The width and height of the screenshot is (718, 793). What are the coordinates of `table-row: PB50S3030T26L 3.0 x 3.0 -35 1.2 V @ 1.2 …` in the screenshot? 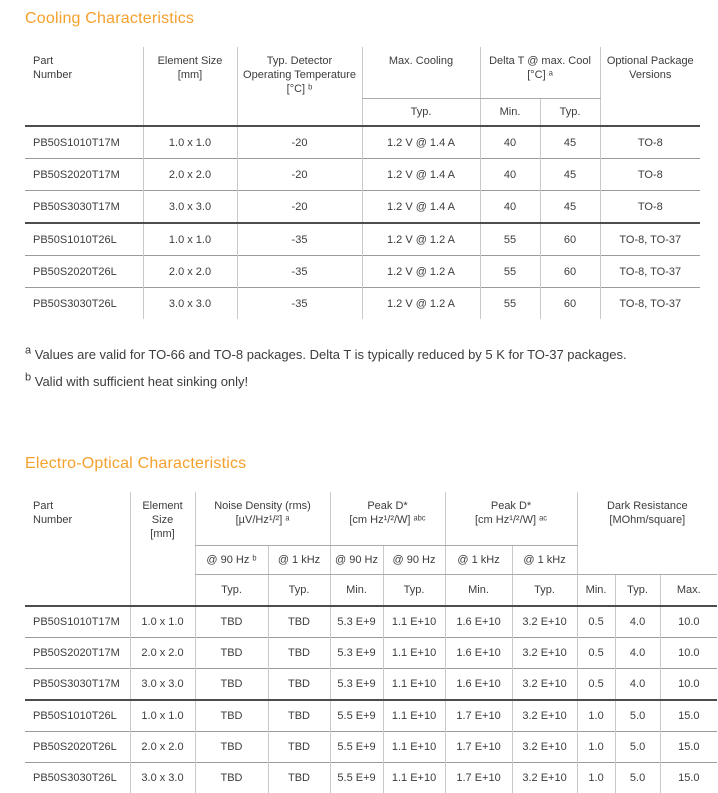 It's located at (362, 304).